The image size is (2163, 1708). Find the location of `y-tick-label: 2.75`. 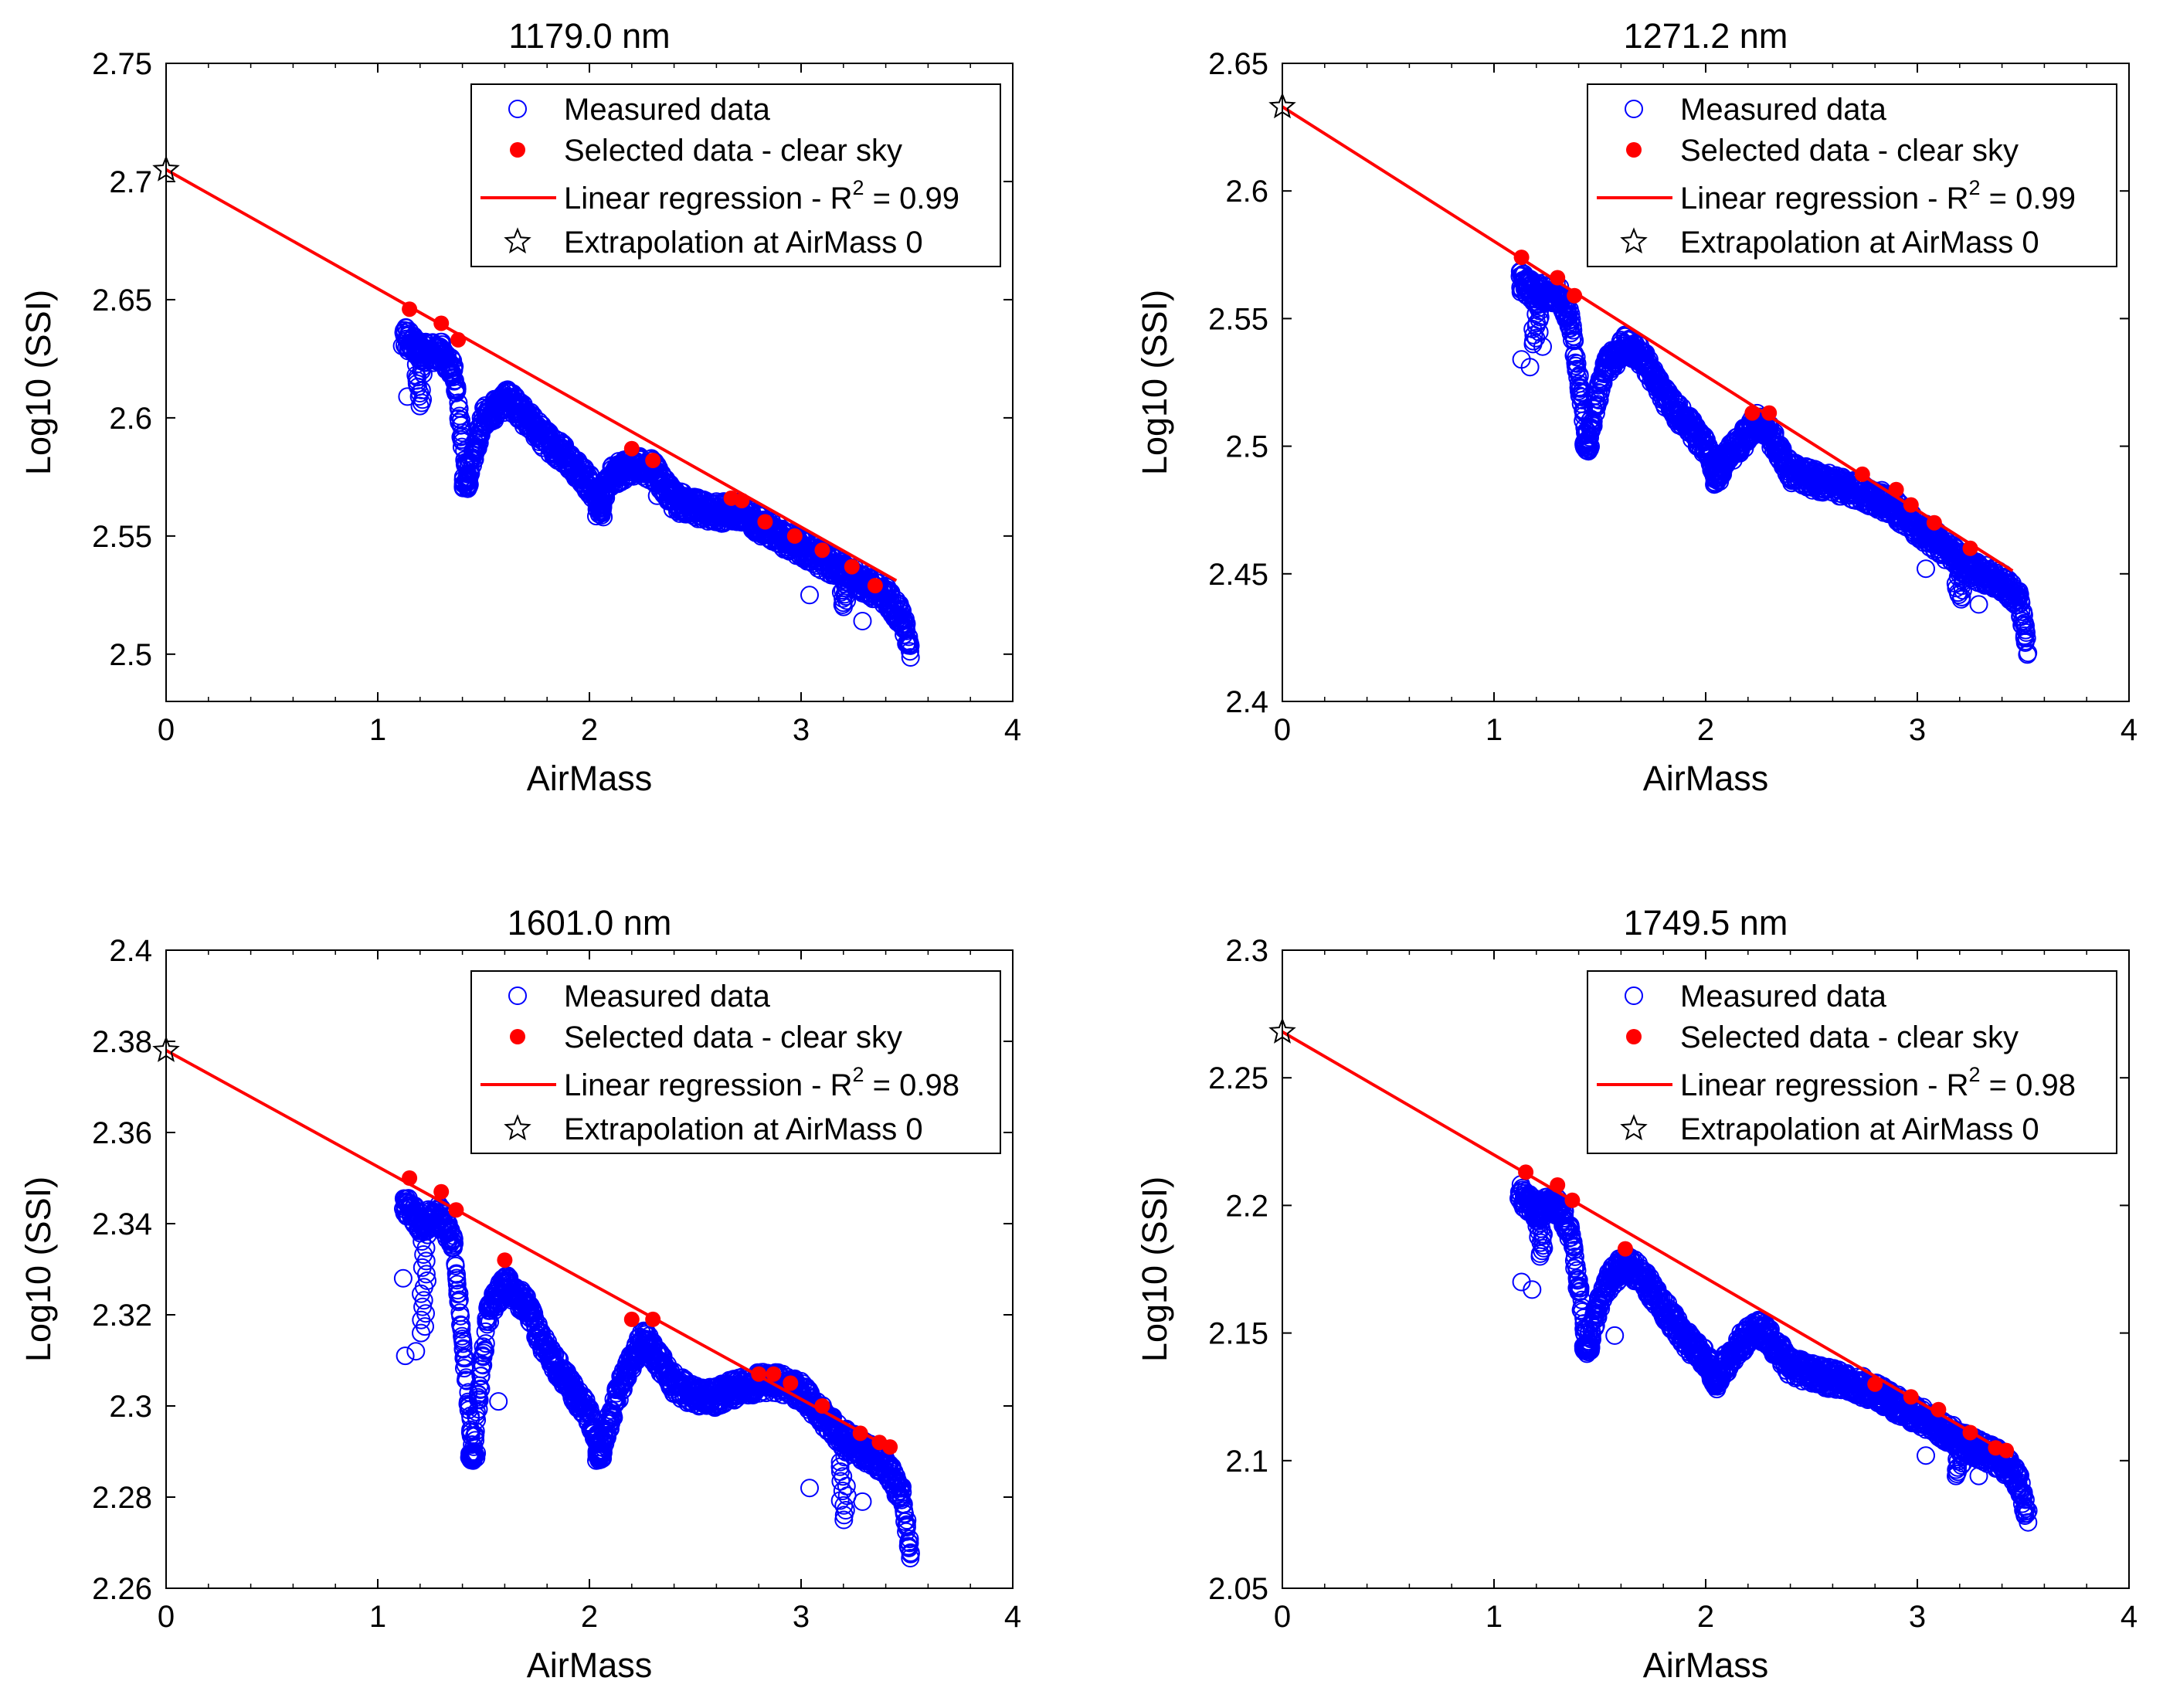

y-tick-label: 2.75 is located at coordinates (122, 64).